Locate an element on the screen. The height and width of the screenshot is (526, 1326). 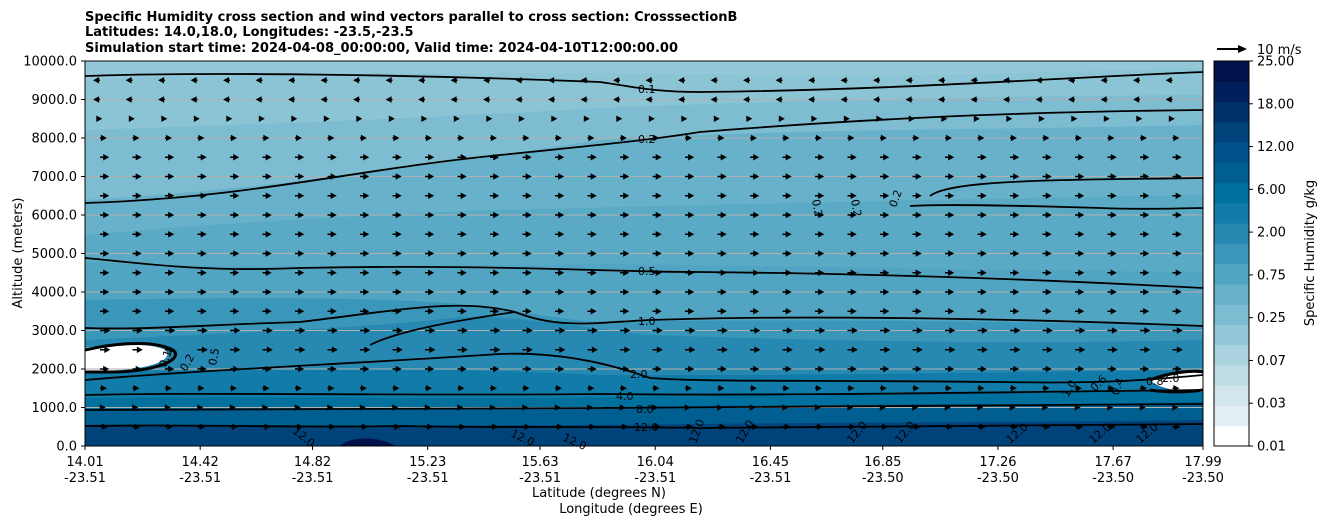
contour-label: 0.8 is located at coordinates (1155, 381).